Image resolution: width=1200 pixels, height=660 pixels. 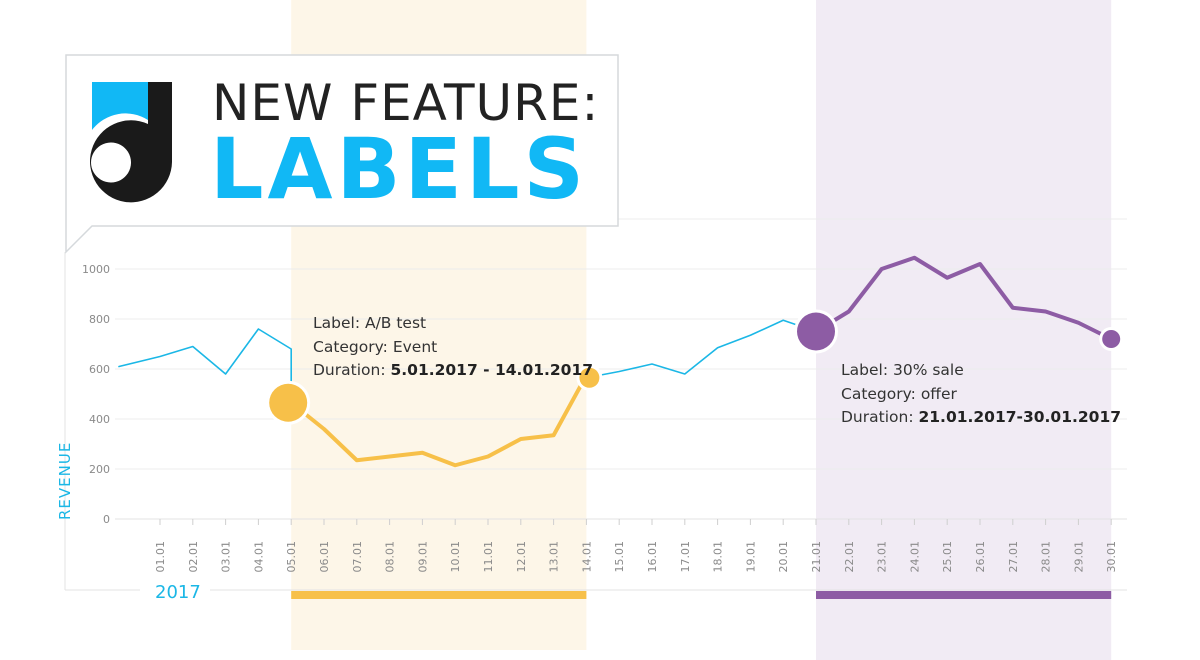 I want to click on x-tick-label: 24.01, so click(x=914, y=557).